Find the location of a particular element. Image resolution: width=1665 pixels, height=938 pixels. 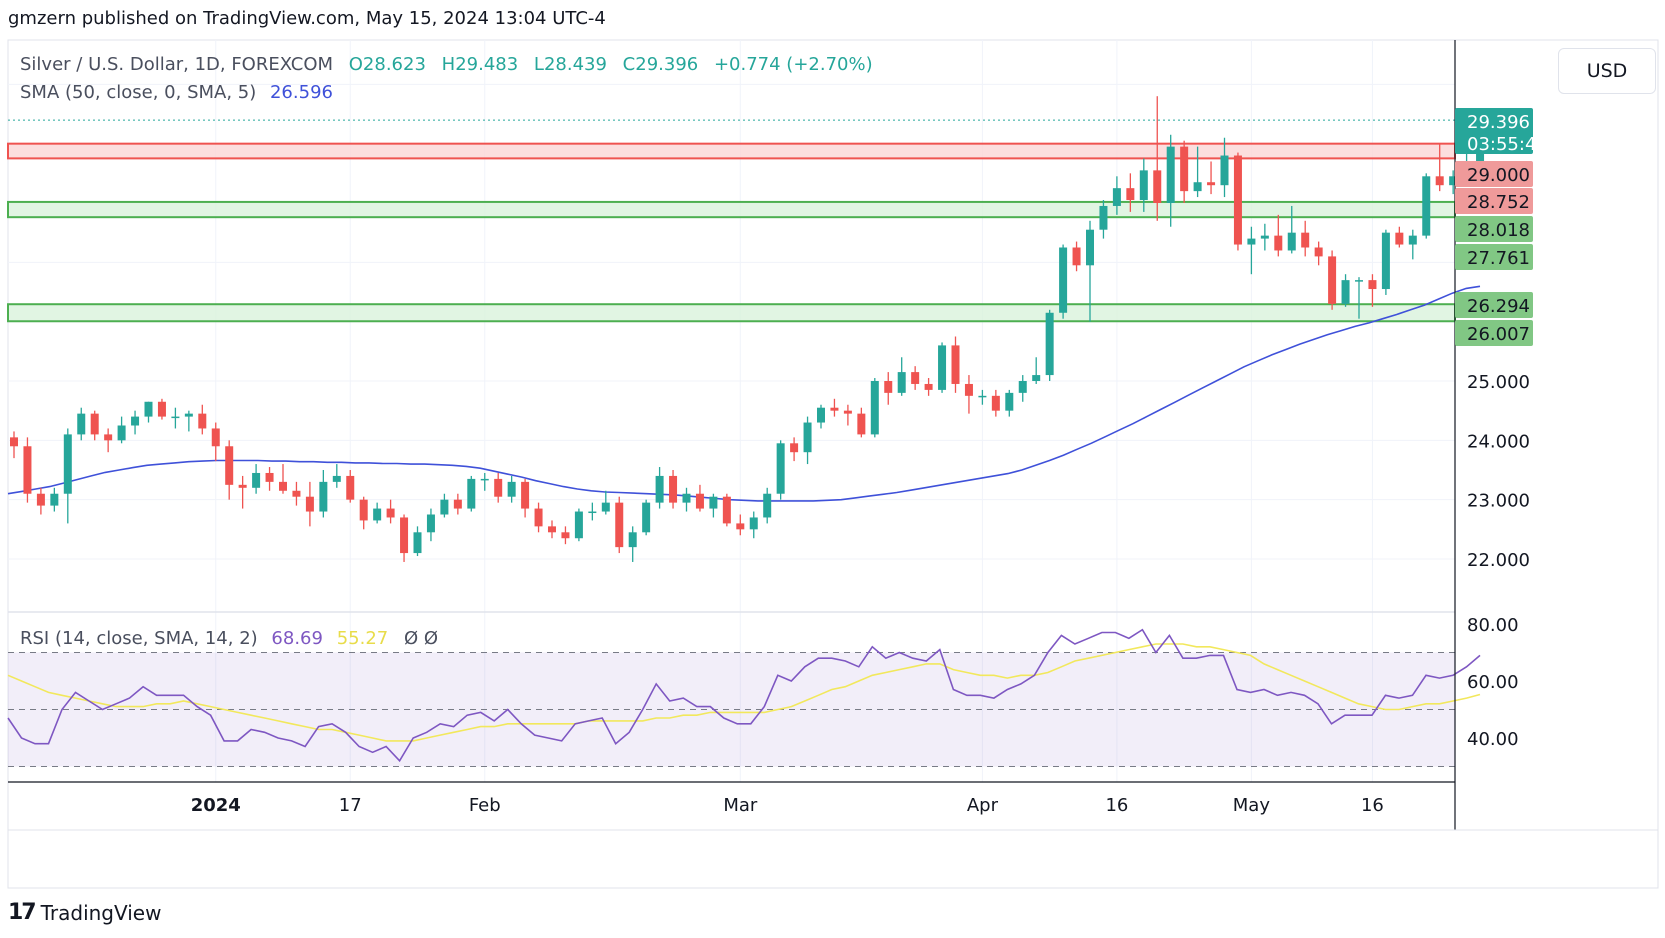

ohlc-open: O28.623 is located at coordinates (387, 64).